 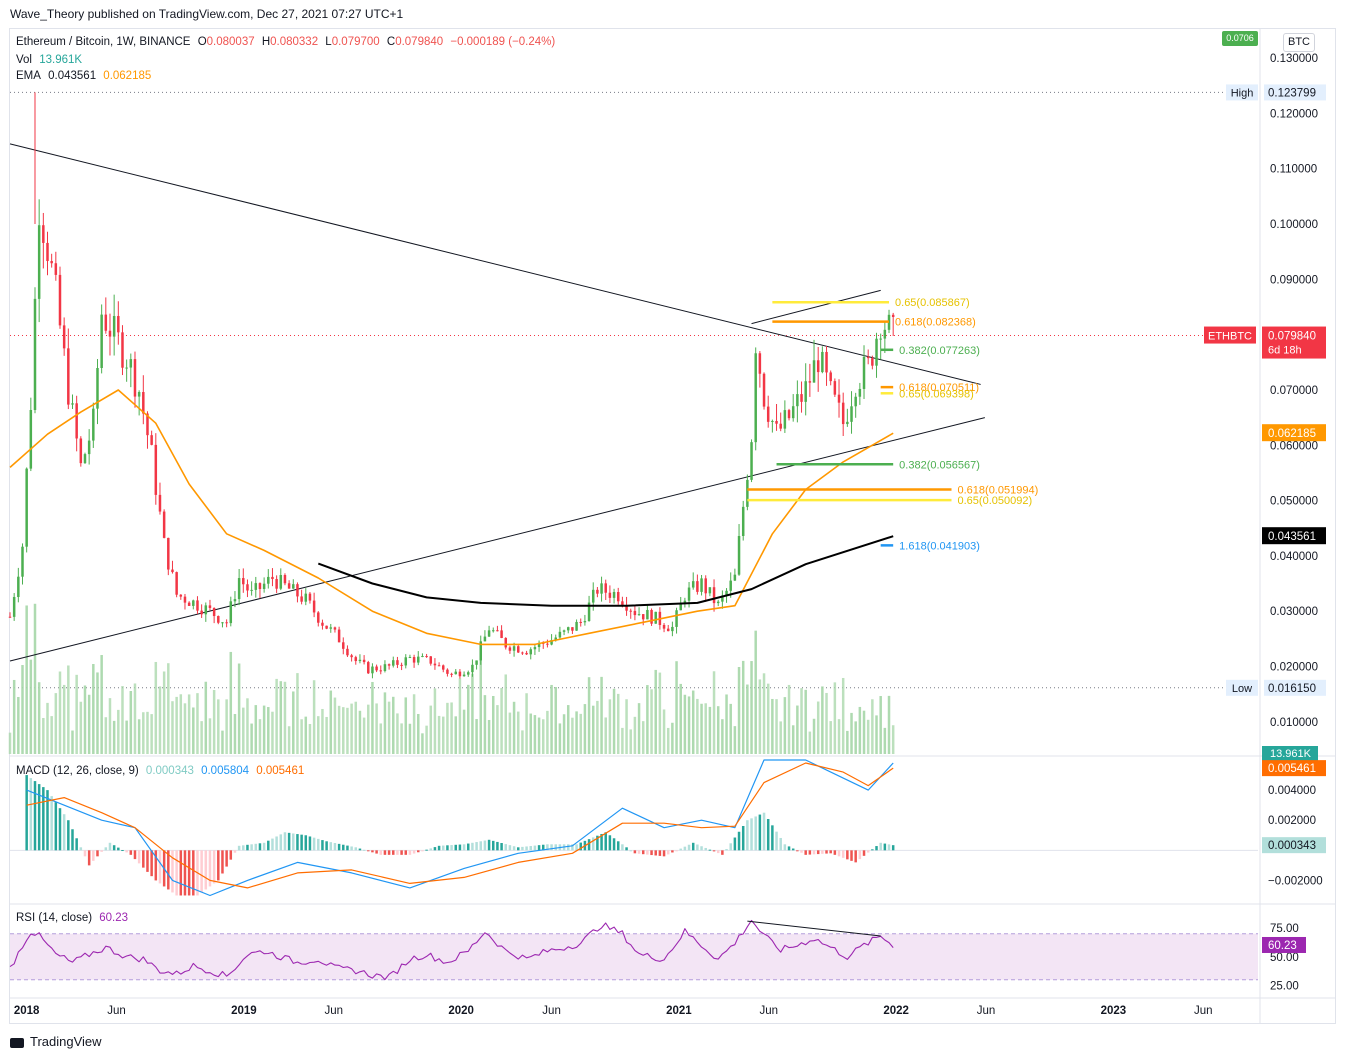 What do you see at coordinates (936, 394) in the screenshot?
I see `fib-level-label: 0.65(0.069398)` at bounding box center [936, 394].